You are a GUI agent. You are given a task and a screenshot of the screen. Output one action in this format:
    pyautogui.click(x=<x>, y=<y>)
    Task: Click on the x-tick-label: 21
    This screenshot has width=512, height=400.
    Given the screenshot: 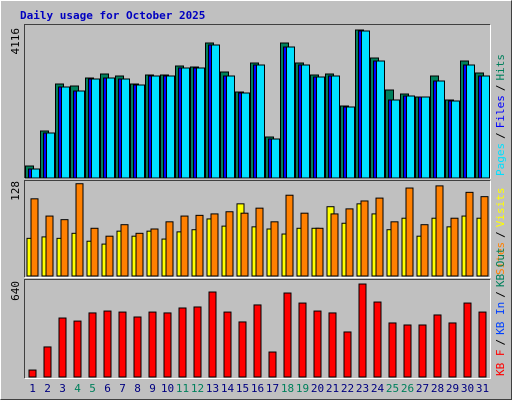 What is the action you would take?
    pyautogui.click(x=332, y=388)
    